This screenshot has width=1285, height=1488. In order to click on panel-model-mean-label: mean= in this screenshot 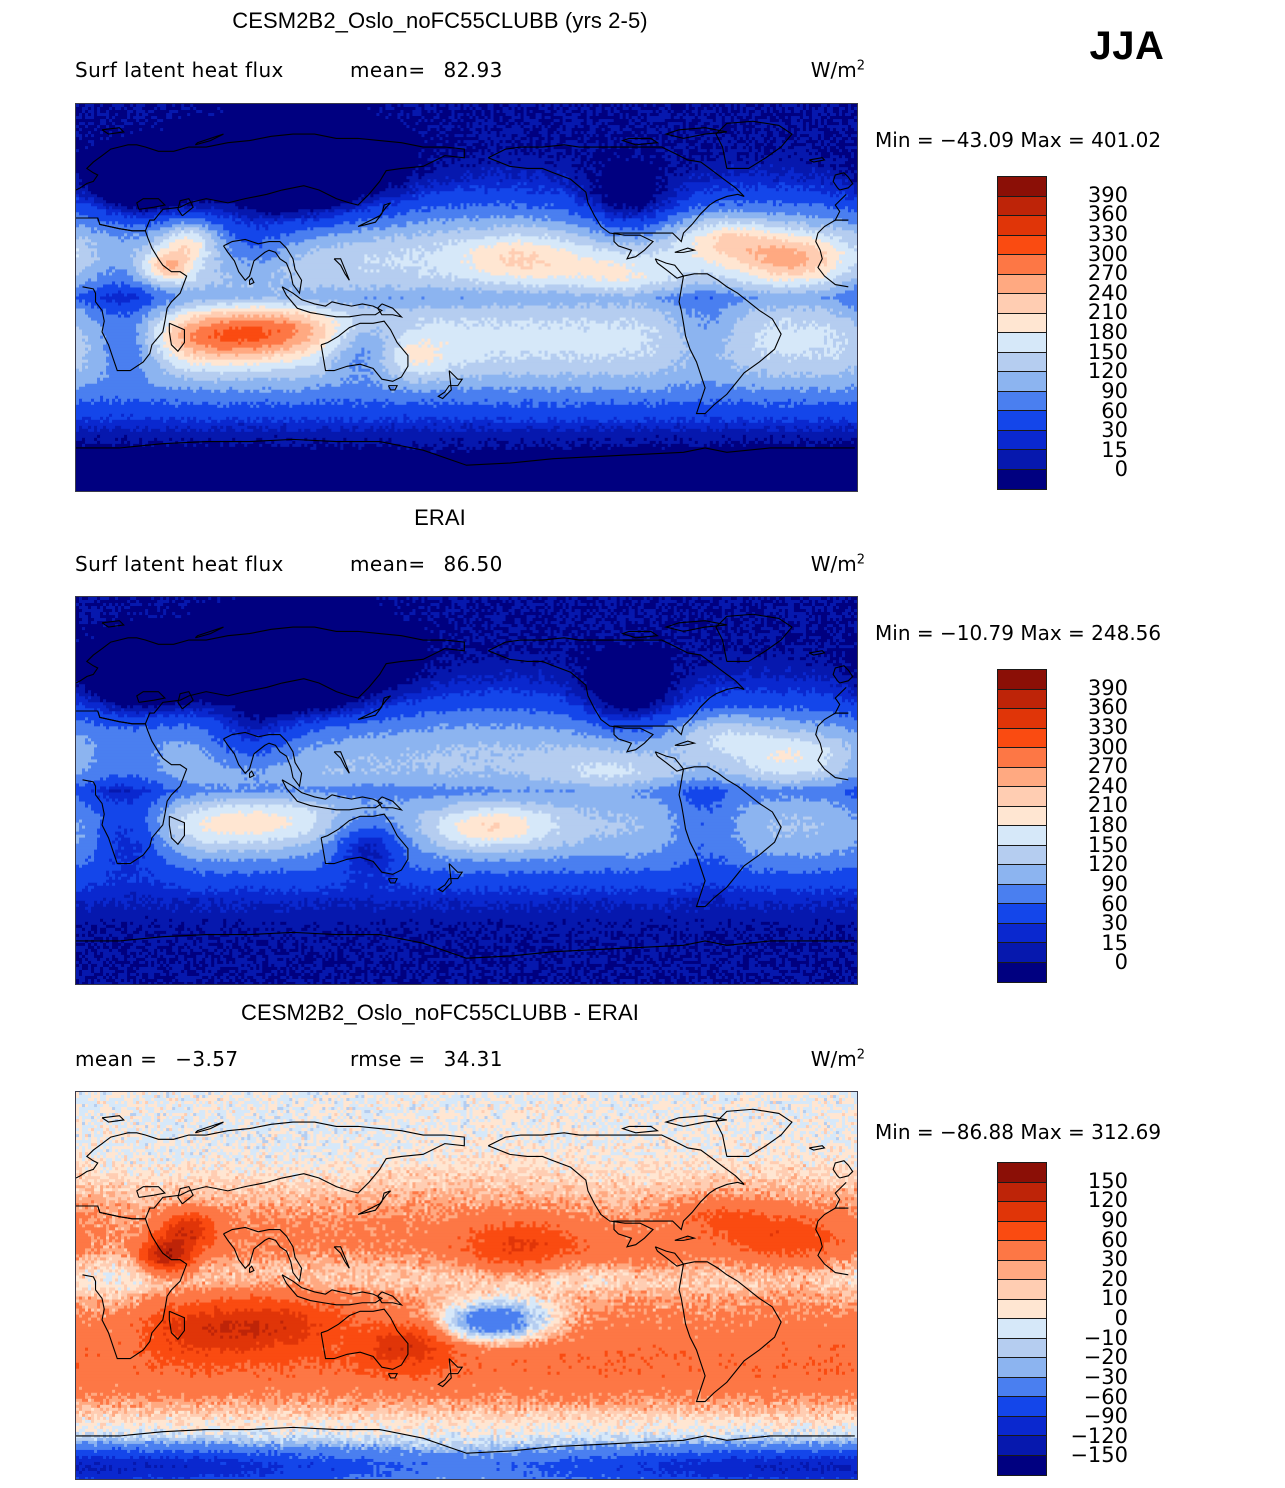, I will do `click(387, 70)`.